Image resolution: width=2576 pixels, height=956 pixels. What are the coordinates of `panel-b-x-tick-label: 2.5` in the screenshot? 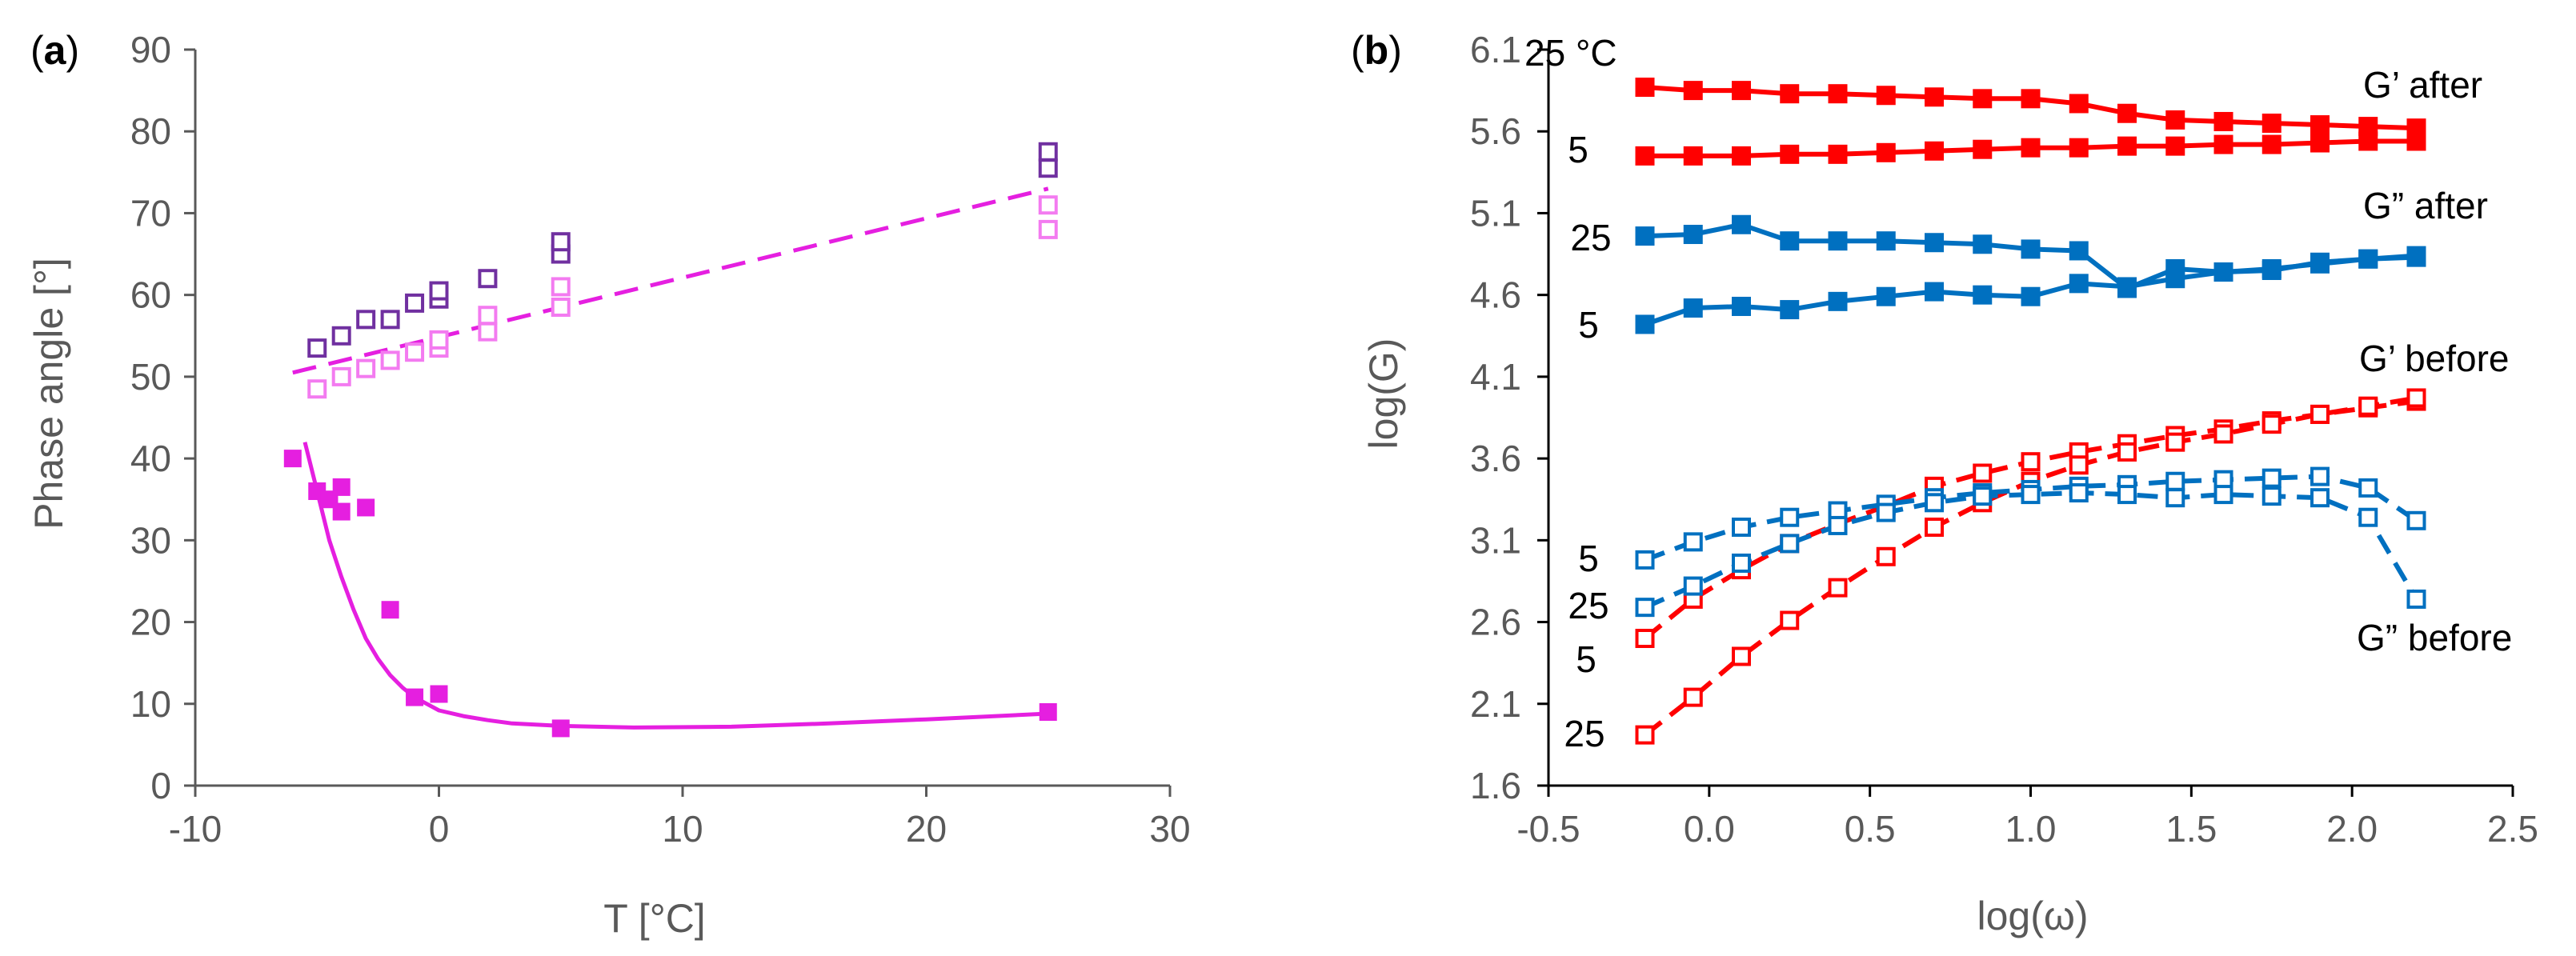 It's located at (2512, 829).